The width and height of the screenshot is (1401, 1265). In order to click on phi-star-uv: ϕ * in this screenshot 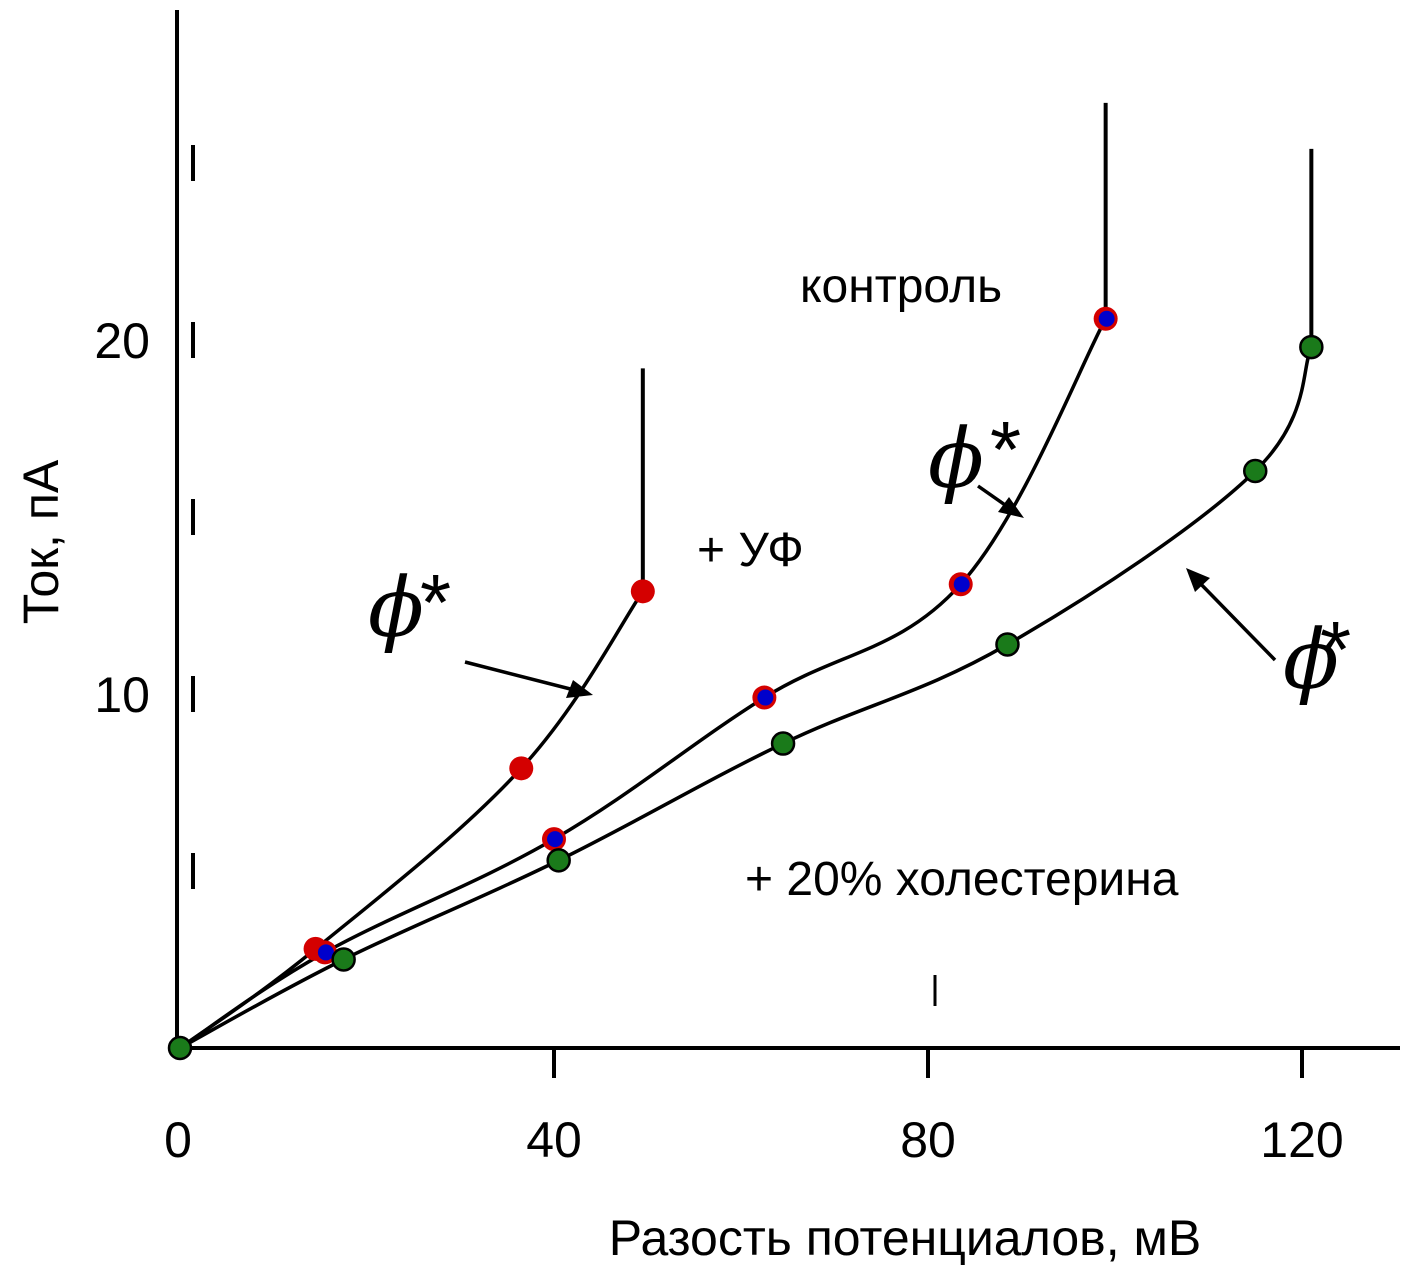, I will do `click(480, 628)`.